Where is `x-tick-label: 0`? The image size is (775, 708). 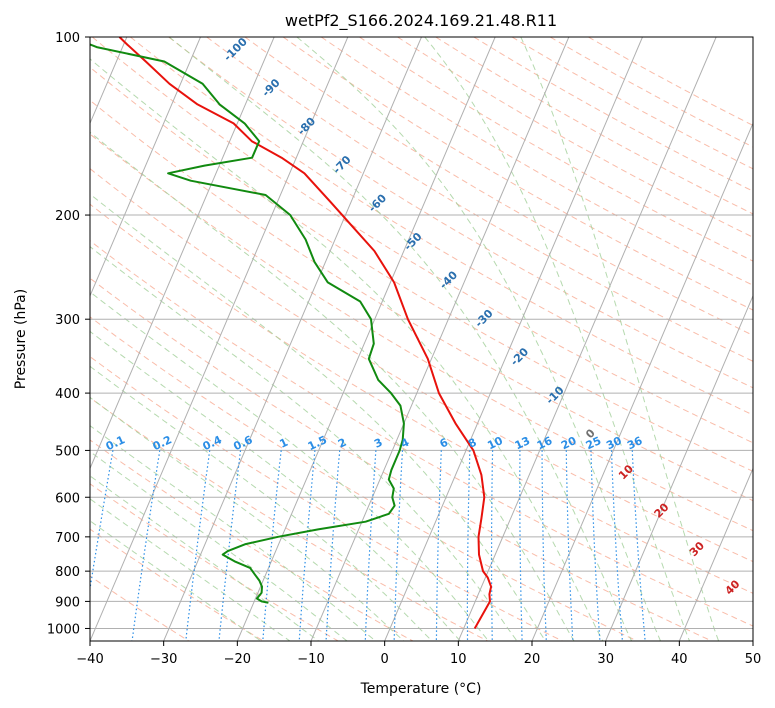
x-tick-label: 0 is located at coordinates (385, 659).